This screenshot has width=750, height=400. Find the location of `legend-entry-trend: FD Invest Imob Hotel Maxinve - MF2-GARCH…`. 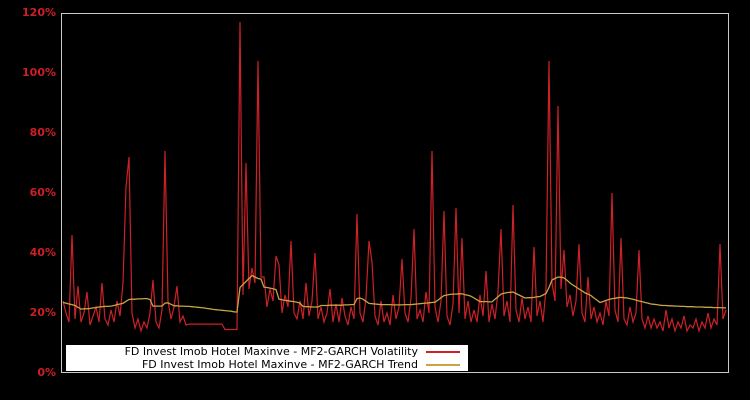

legend-entry-trend: FD Invest Imob Hotel Maxinve - MF2-GARCH… is located at coordinates (267, 364).